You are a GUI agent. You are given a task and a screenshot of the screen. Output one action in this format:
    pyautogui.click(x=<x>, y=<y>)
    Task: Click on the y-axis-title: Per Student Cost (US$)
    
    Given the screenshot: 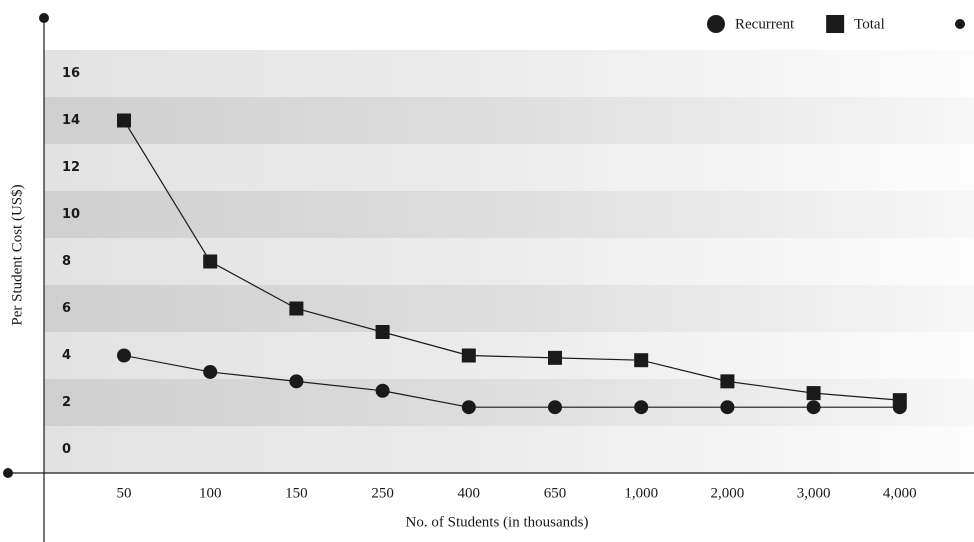 What is the action you would take?
    pyautogui.click(x=17, y=254)
    